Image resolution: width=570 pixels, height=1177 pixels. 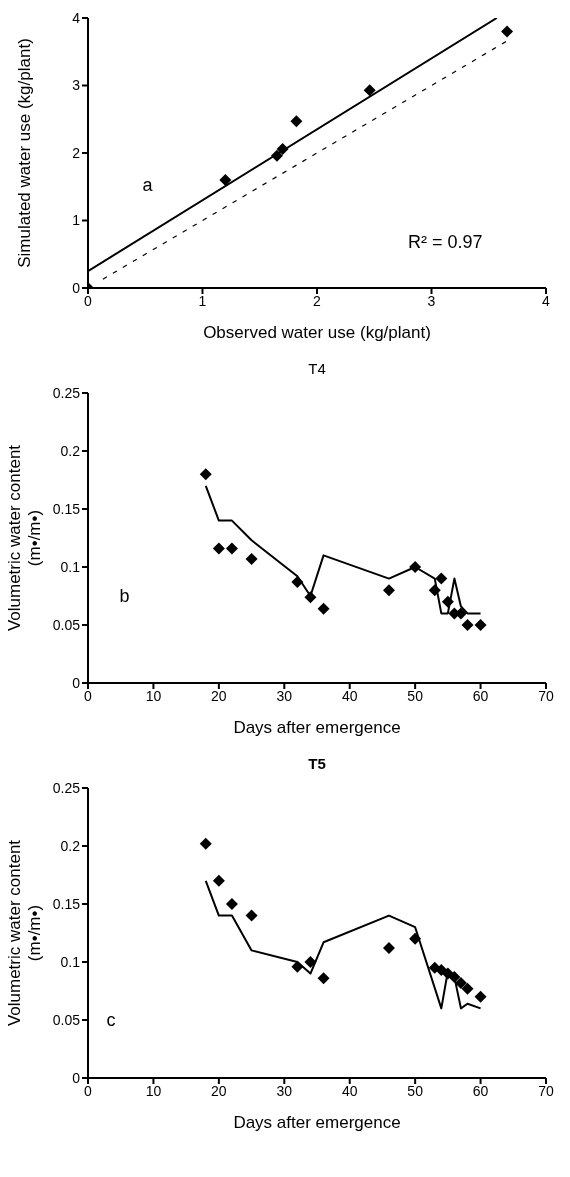 I want to click on x-tick-label: 2, so click(x=317, y=300).